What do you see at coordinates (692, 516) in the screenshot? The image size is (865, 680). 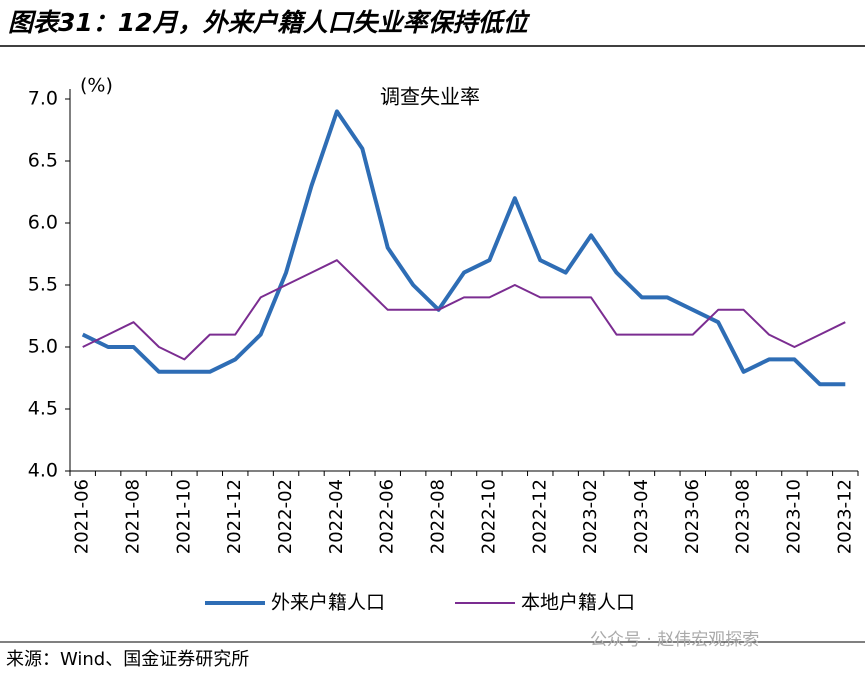 I see `x-tick-label: 2023-06` at bounding box center [692, 516].